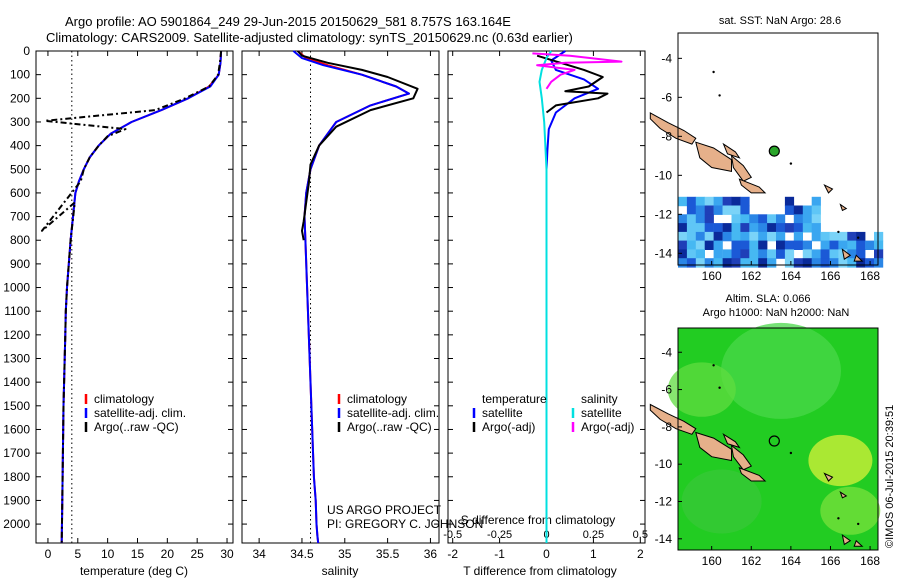 Image resolution: width=900 pixels, height=580 pixels. Describe the element at coordinates (20, 240) in the screenshot. I see `y-tick-label: 800` at that location.